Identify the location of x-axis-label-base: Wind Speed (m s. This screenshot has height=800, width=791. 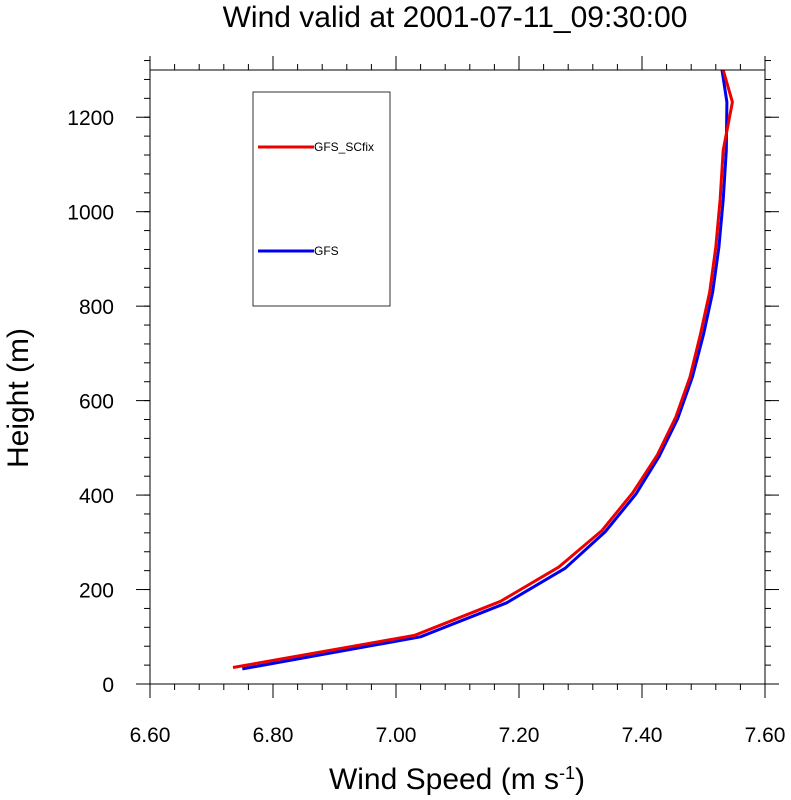
(444, 779).